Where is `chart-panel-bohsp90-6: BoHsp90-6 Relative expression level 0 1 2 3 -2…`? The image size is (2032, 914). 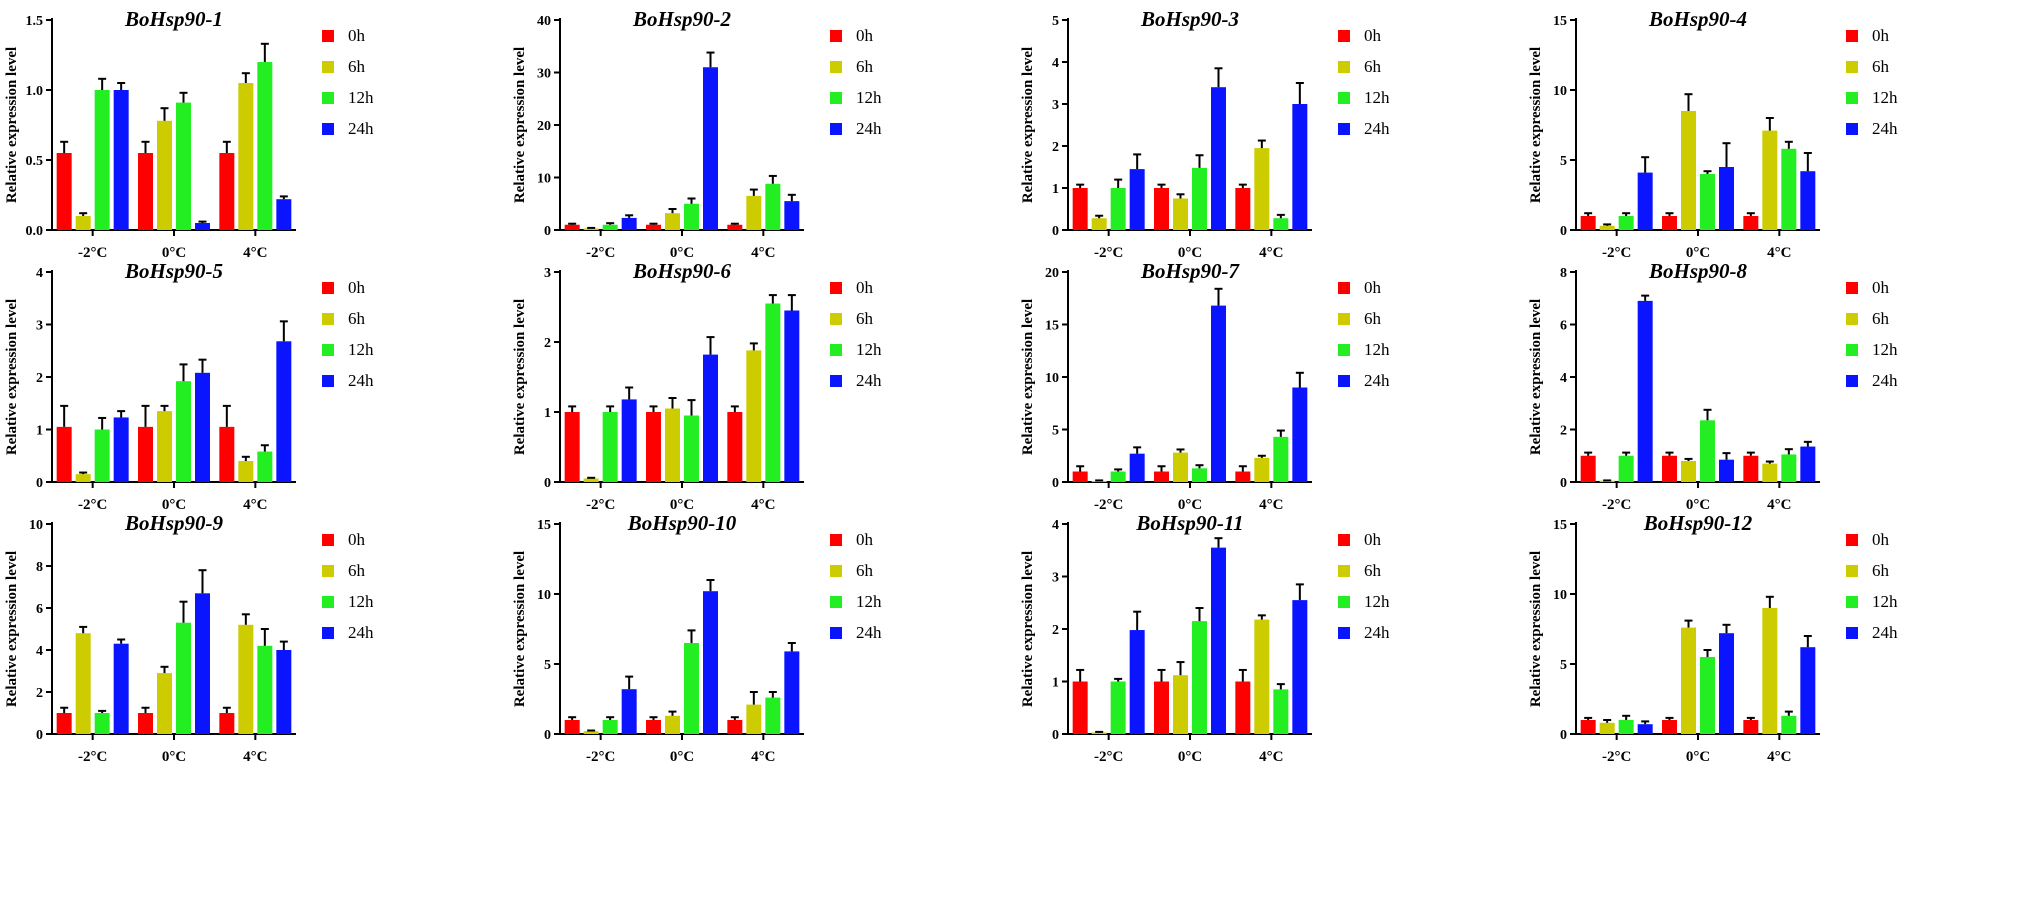 chart-panel-bohsp90-6: BoHsp90-6 Relative expression level 0 1 2 3 -2… is located at coordinates (762, 402).